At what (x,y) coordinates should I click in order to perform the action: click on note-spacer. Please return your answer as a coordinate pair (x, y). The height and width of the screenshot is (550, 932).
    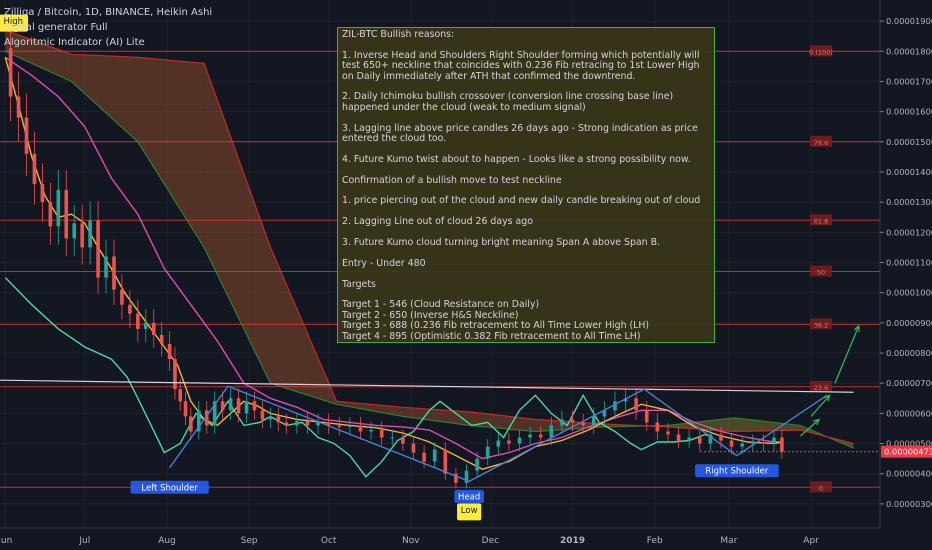
    Looking at the image, I should click on (526, 274).